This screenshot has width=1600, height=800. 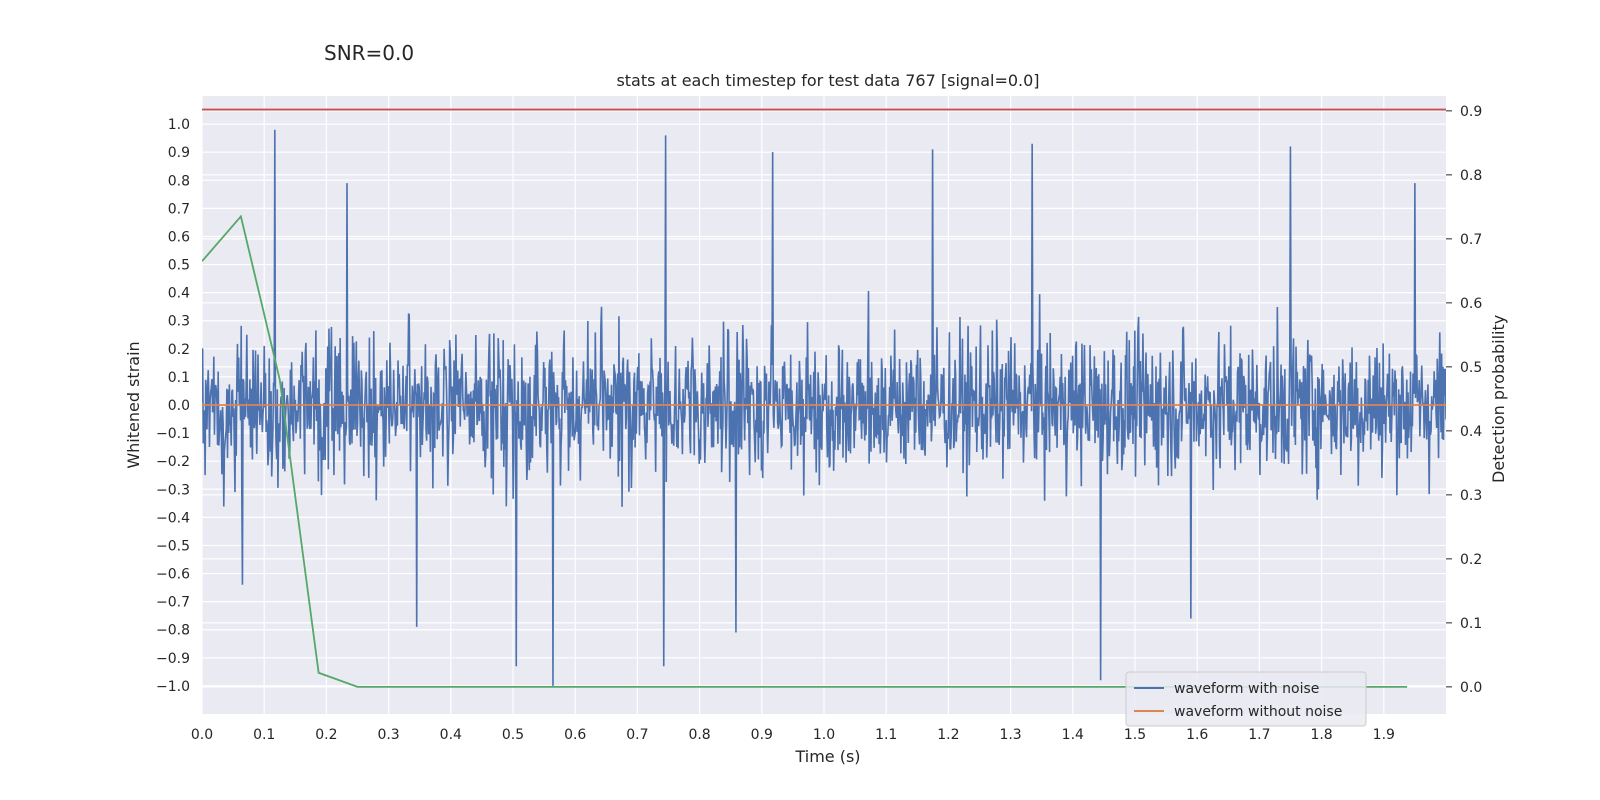 What do you see at coordinates (1471, 624) in the screenshot?
I see `y2-tick-label: 0.1` at bounding box center [1471, 624].